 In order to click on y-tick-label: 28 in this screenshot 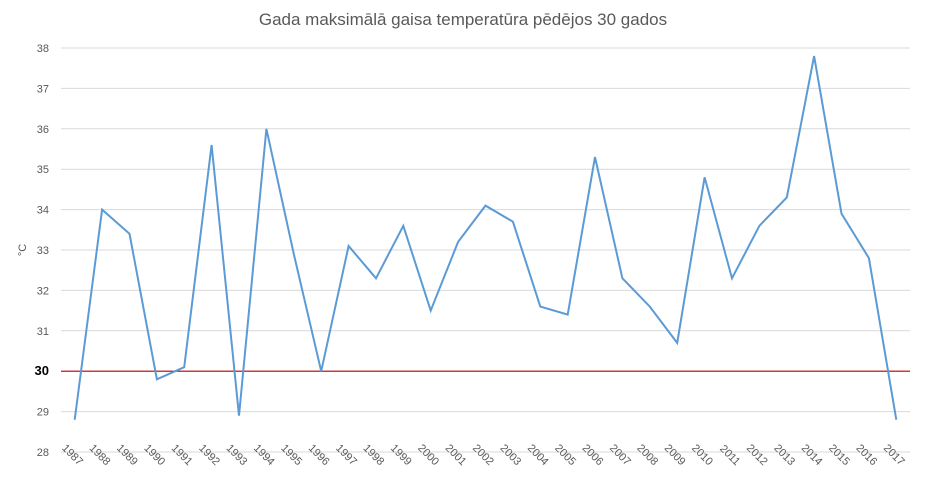, I will do `click(43, 453)`.